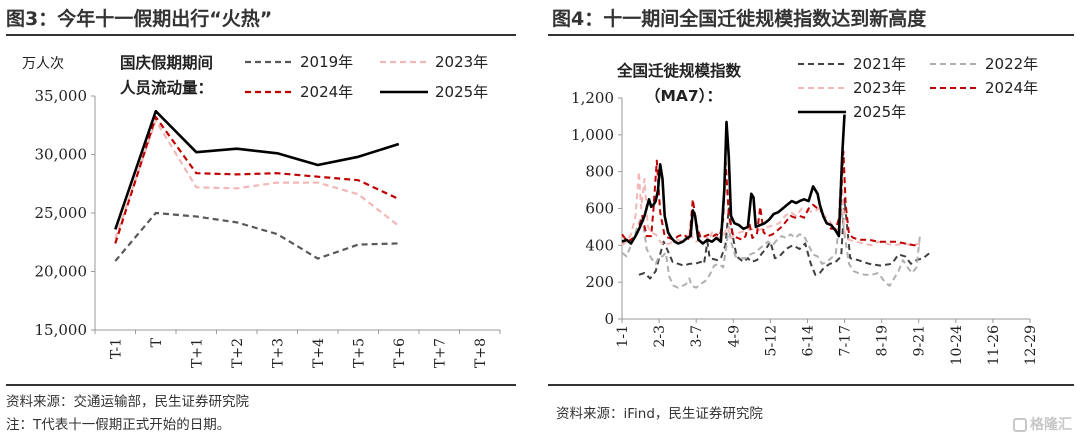 Image resolution: width=1080 pixels, height=440 pixels. What do you see at coordinates (592, 135) in the screenshot?
I see `y-tick-label: 1,000` at bounding box center [592, 135].